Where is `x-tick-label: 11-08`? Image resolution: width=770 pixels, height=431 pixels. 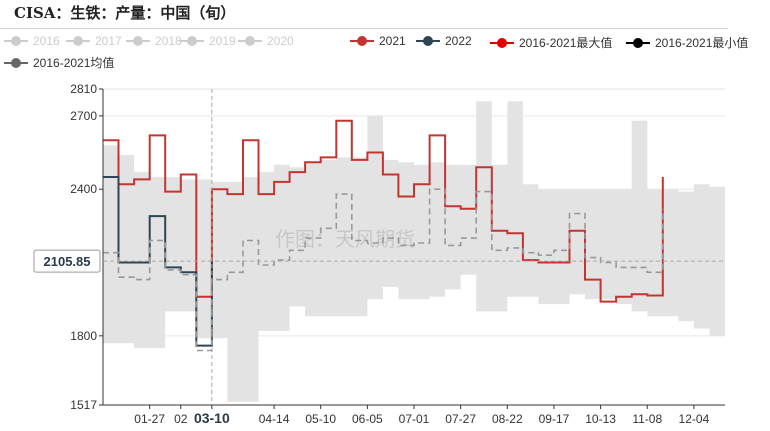
x-tick-label: 11-08 is located at coordinates (647, 419).